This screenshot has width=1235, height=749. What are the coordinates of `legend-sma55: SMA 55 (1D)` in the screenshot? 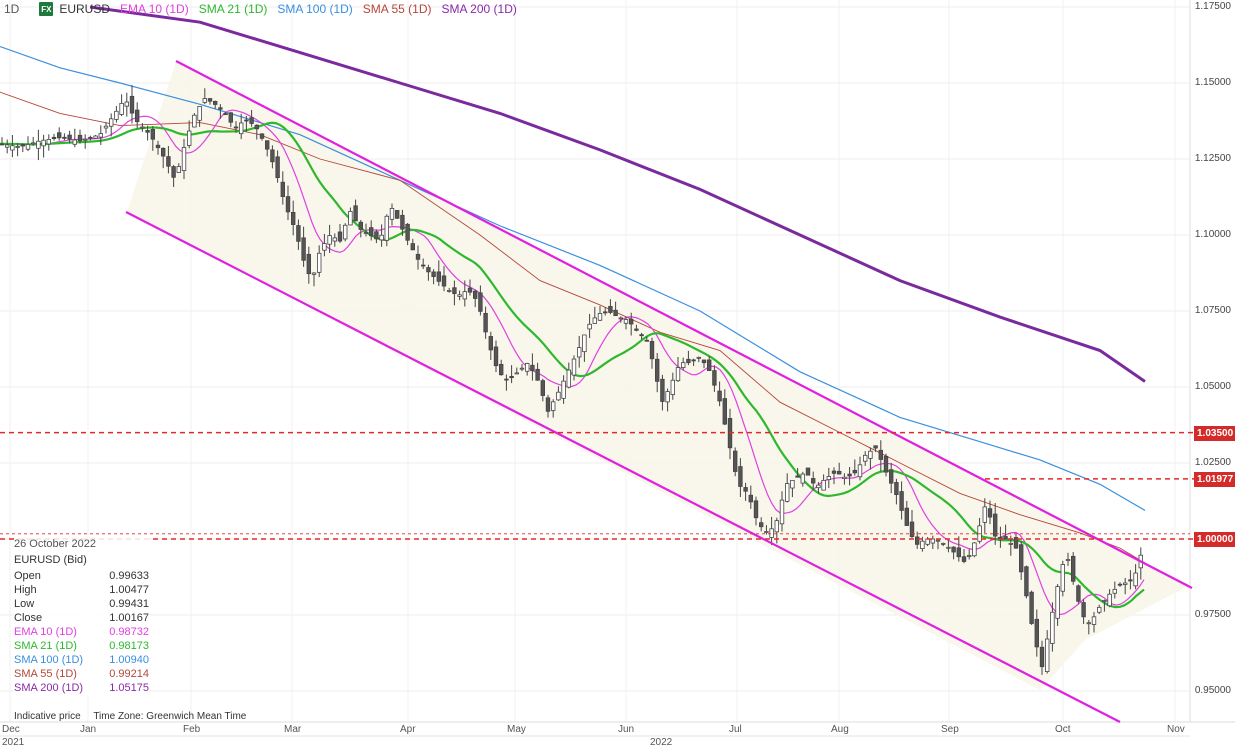 It's located at (397, 9).